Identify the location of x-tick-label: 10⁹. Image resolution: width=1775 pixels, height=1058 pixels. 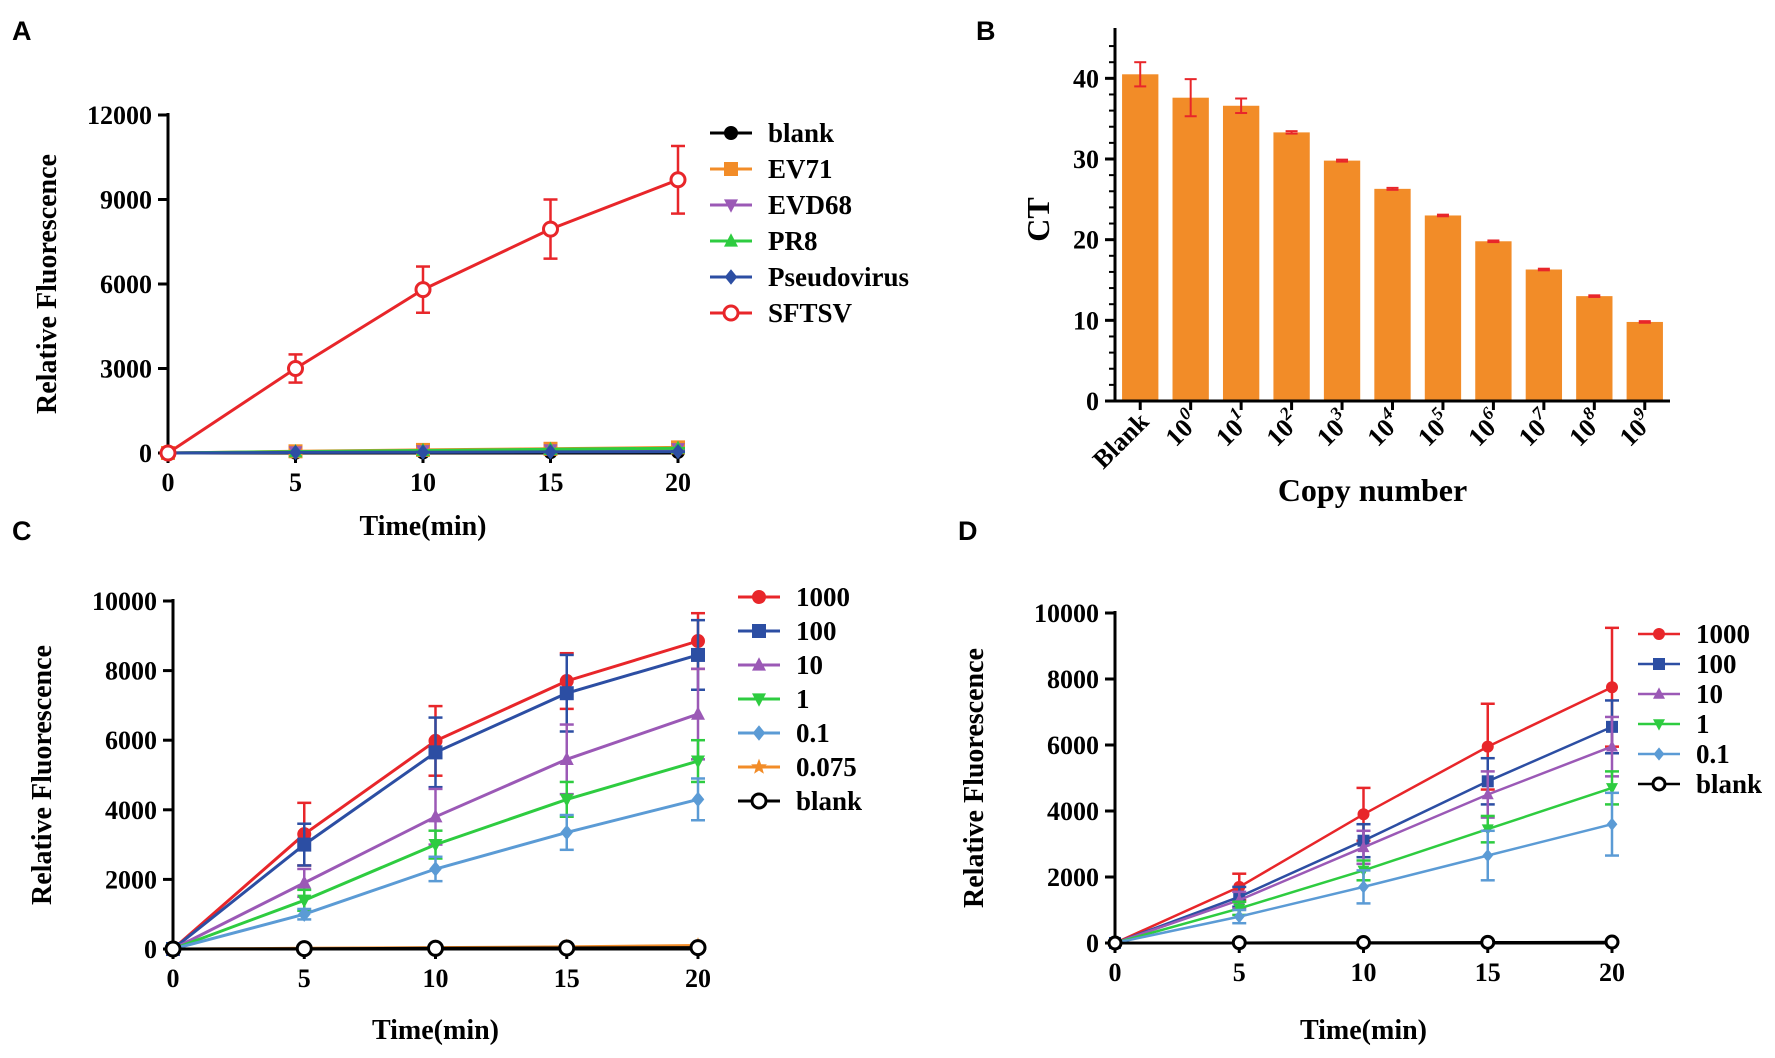
(1634, 427).